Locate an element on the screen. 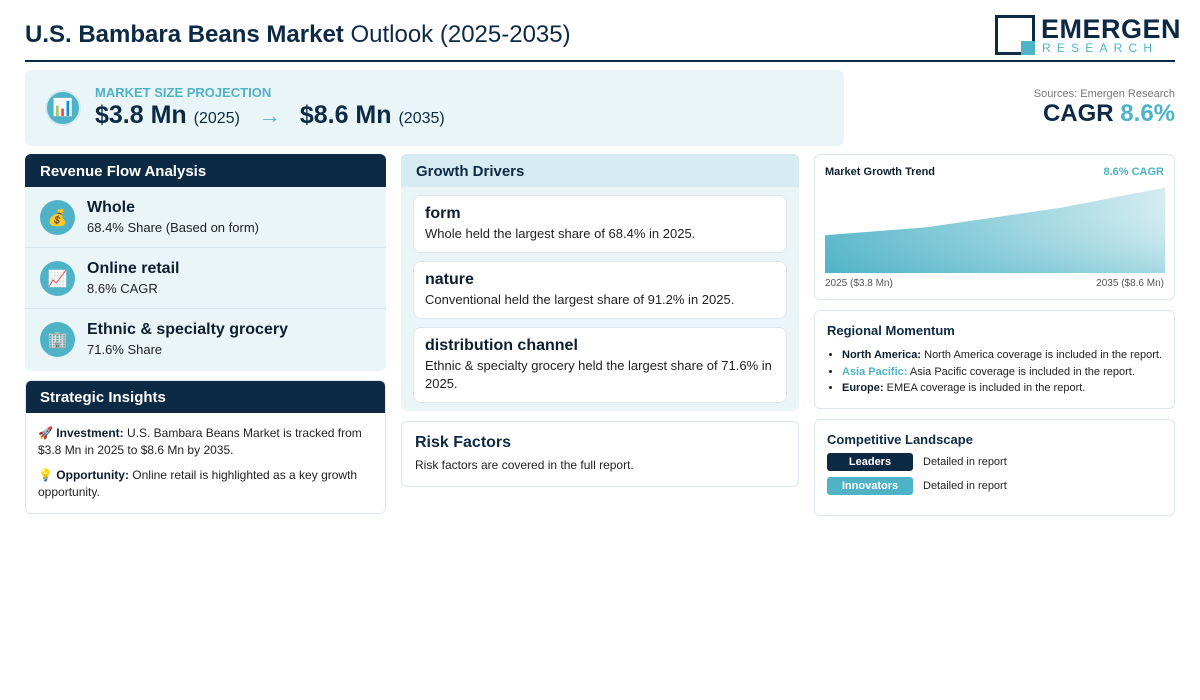 Image resolution: width=1200 pixels, height=700 pixels. growth-drivers-title: Growth Drivers is located at coordinates (600, 170).